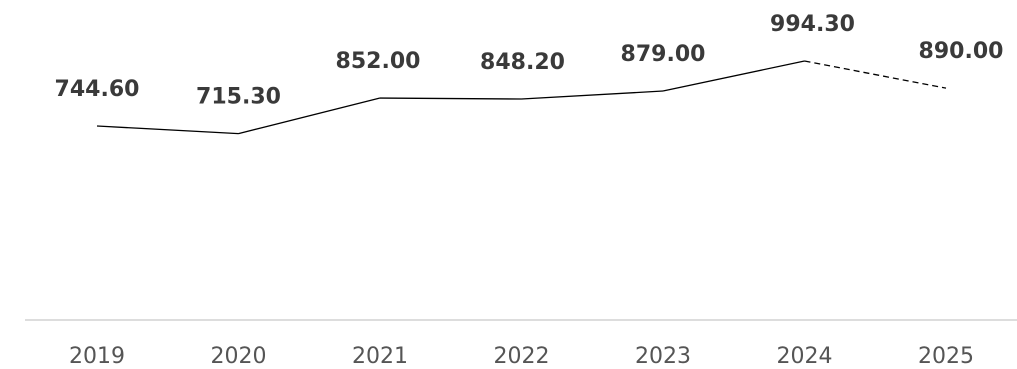 Image resolution: width=1017 pixels, height=369 pixels. I want to click on x-tick-label-2025: 2025, so click(946, 356).